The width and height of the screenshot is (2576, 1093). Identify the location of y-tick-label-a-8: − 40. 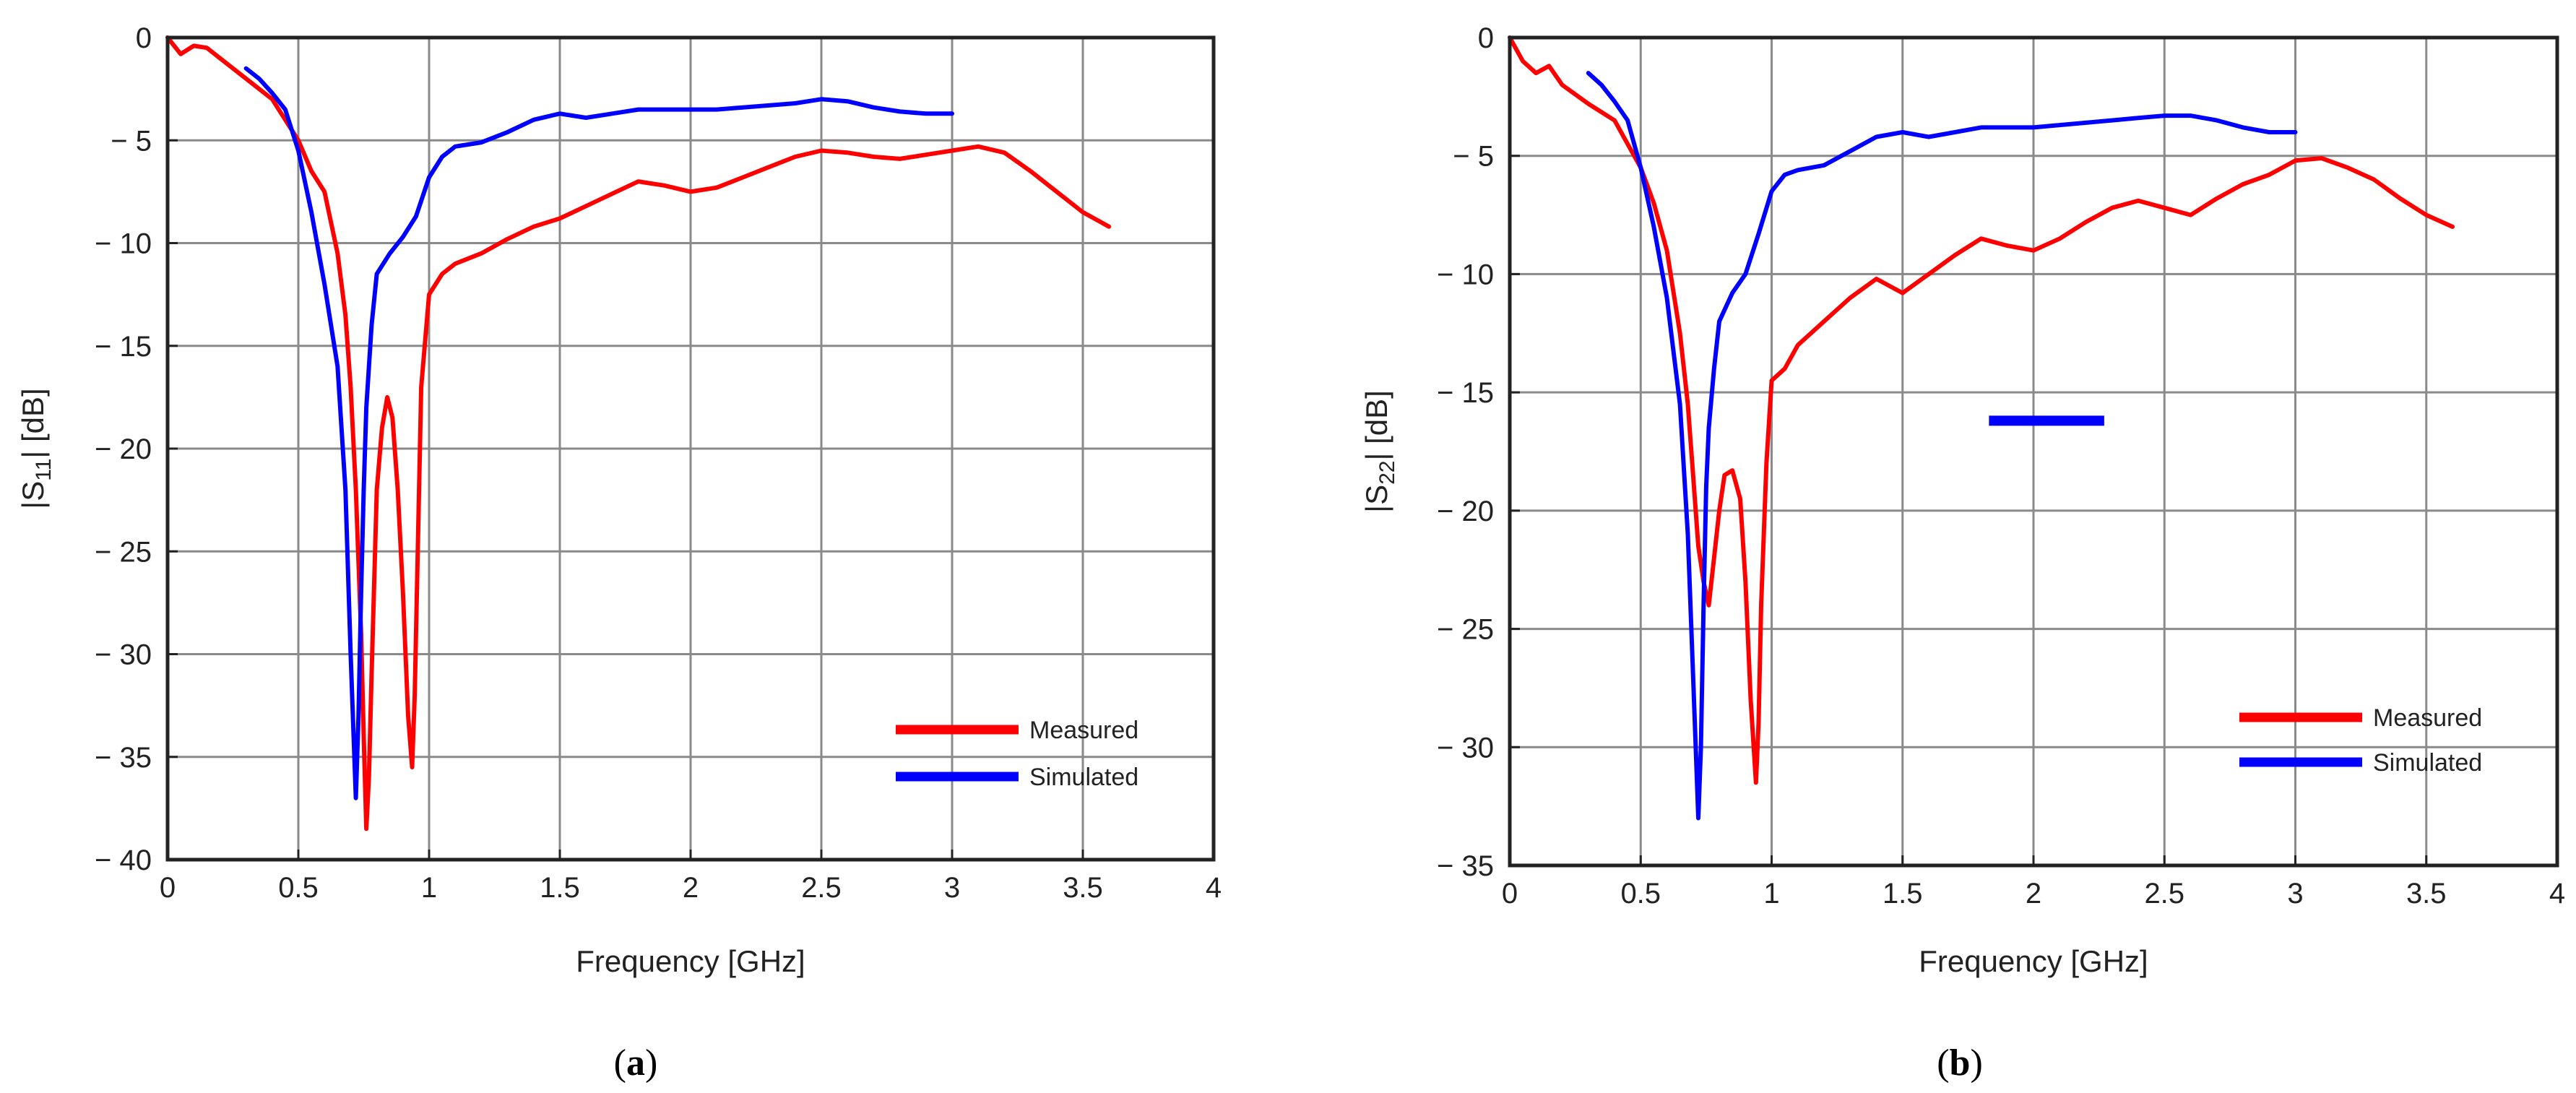
(123, 860).